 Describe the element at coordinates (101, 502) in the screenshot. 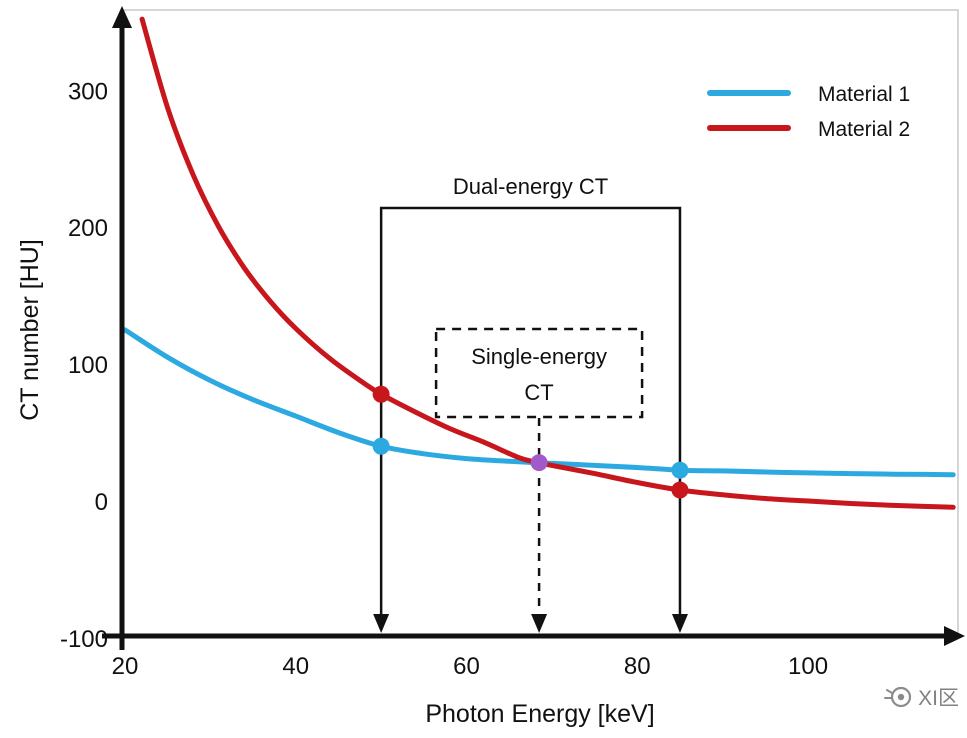

I see `y-tick-label-0: 0` at that location.